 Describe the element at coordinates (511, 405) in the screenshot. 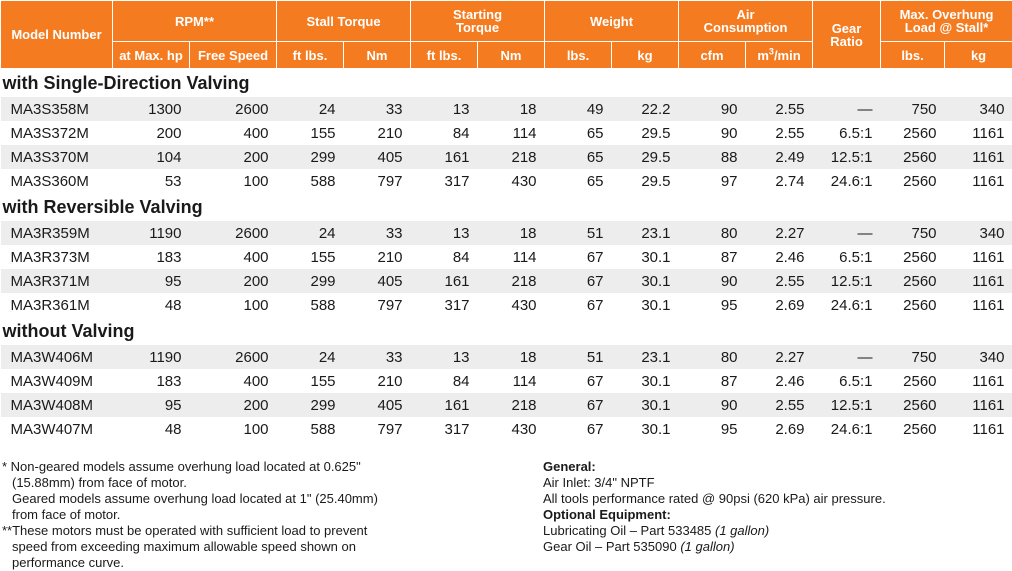

I see `cell-start-nm: 218` at that location.